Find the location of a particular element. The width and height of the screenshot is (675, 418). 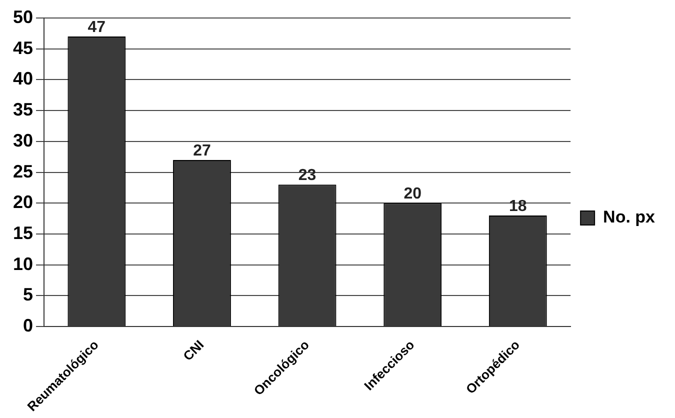

legend-label: No. px is located at coordinates (629, 217).